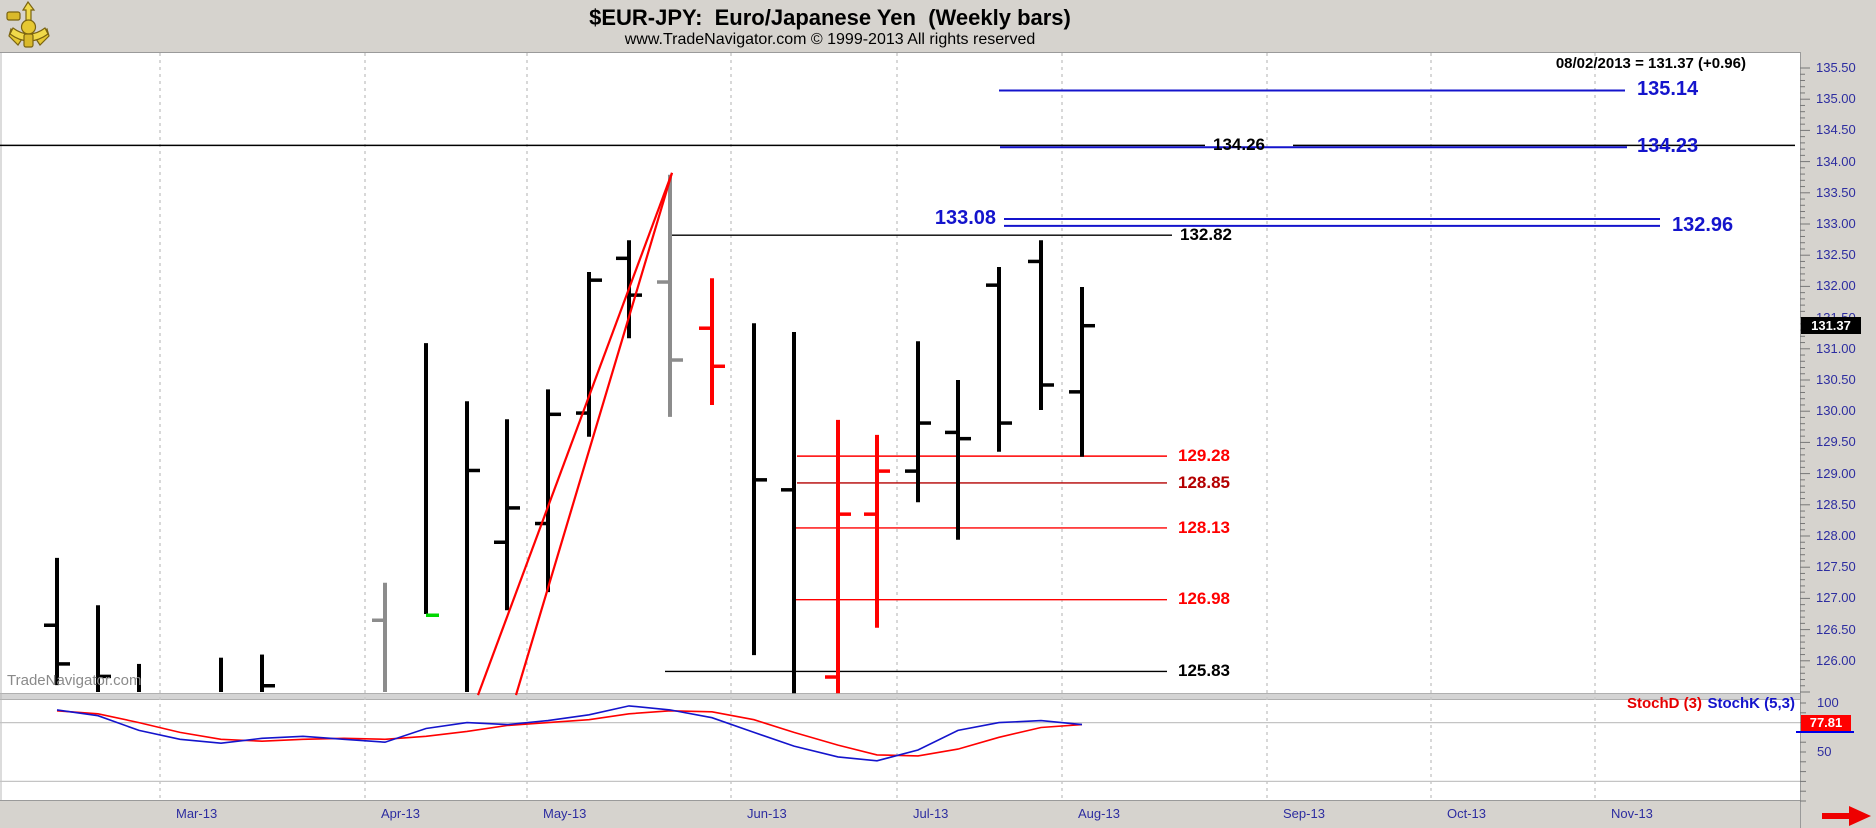  I want to click on price-axis-label: 129.50, so click(1836, 442).